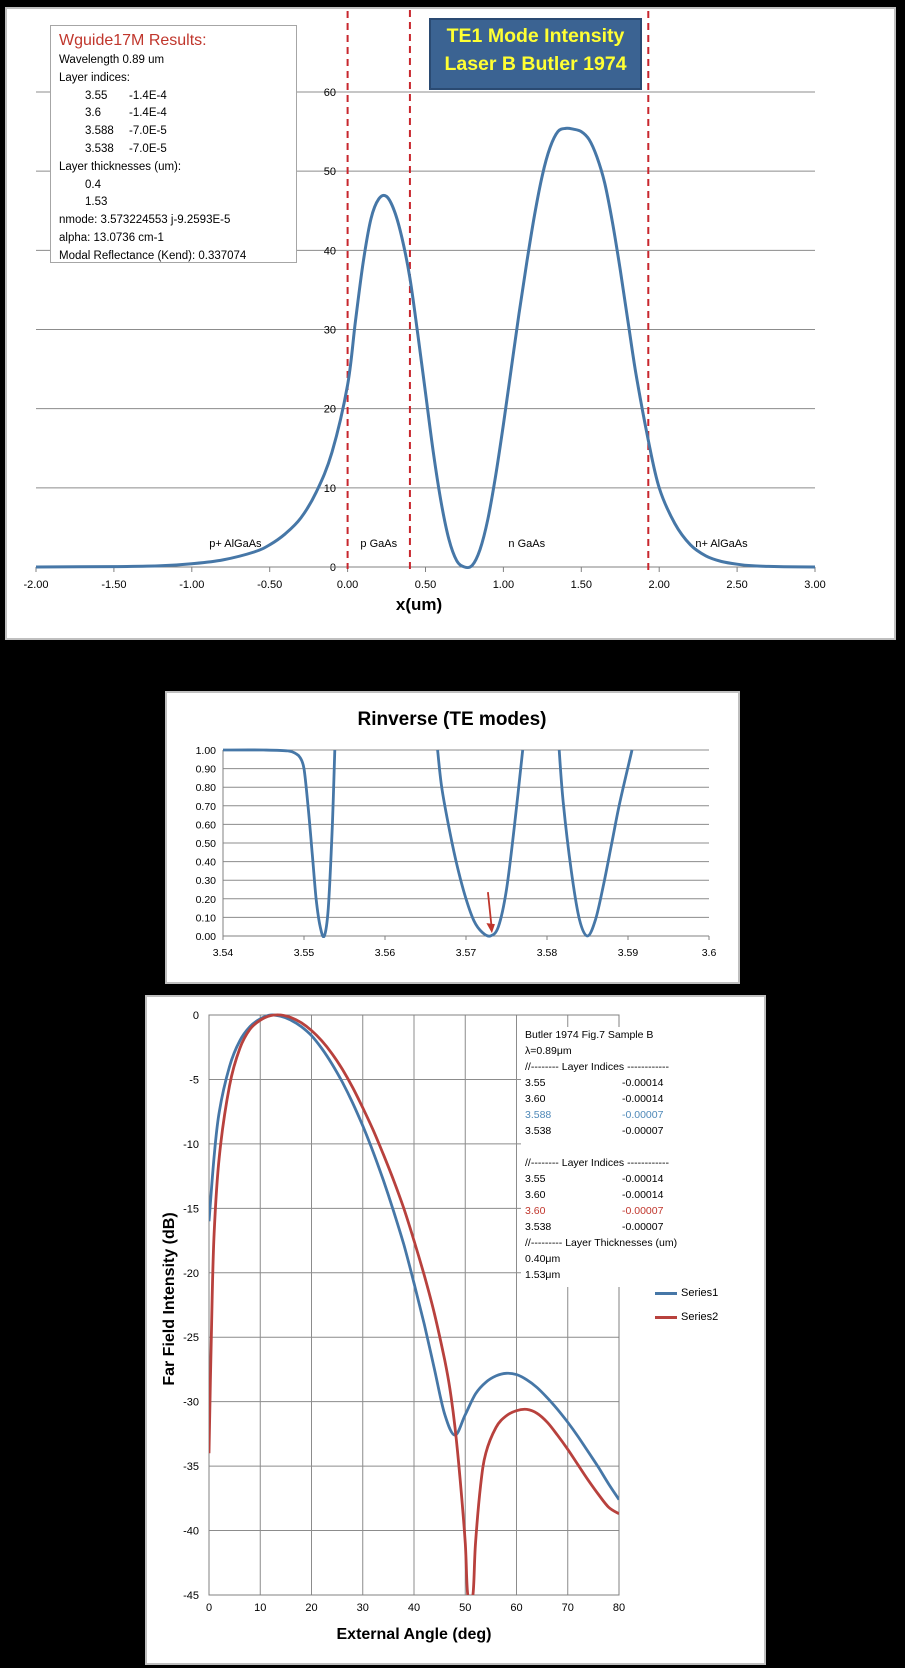 The width and height of the screenshot is (905, 1668). What do you see at coordinates (223, 953) in the screenshot?
I see `x-tick-label: 3.54` at bounding box center [223, 953].